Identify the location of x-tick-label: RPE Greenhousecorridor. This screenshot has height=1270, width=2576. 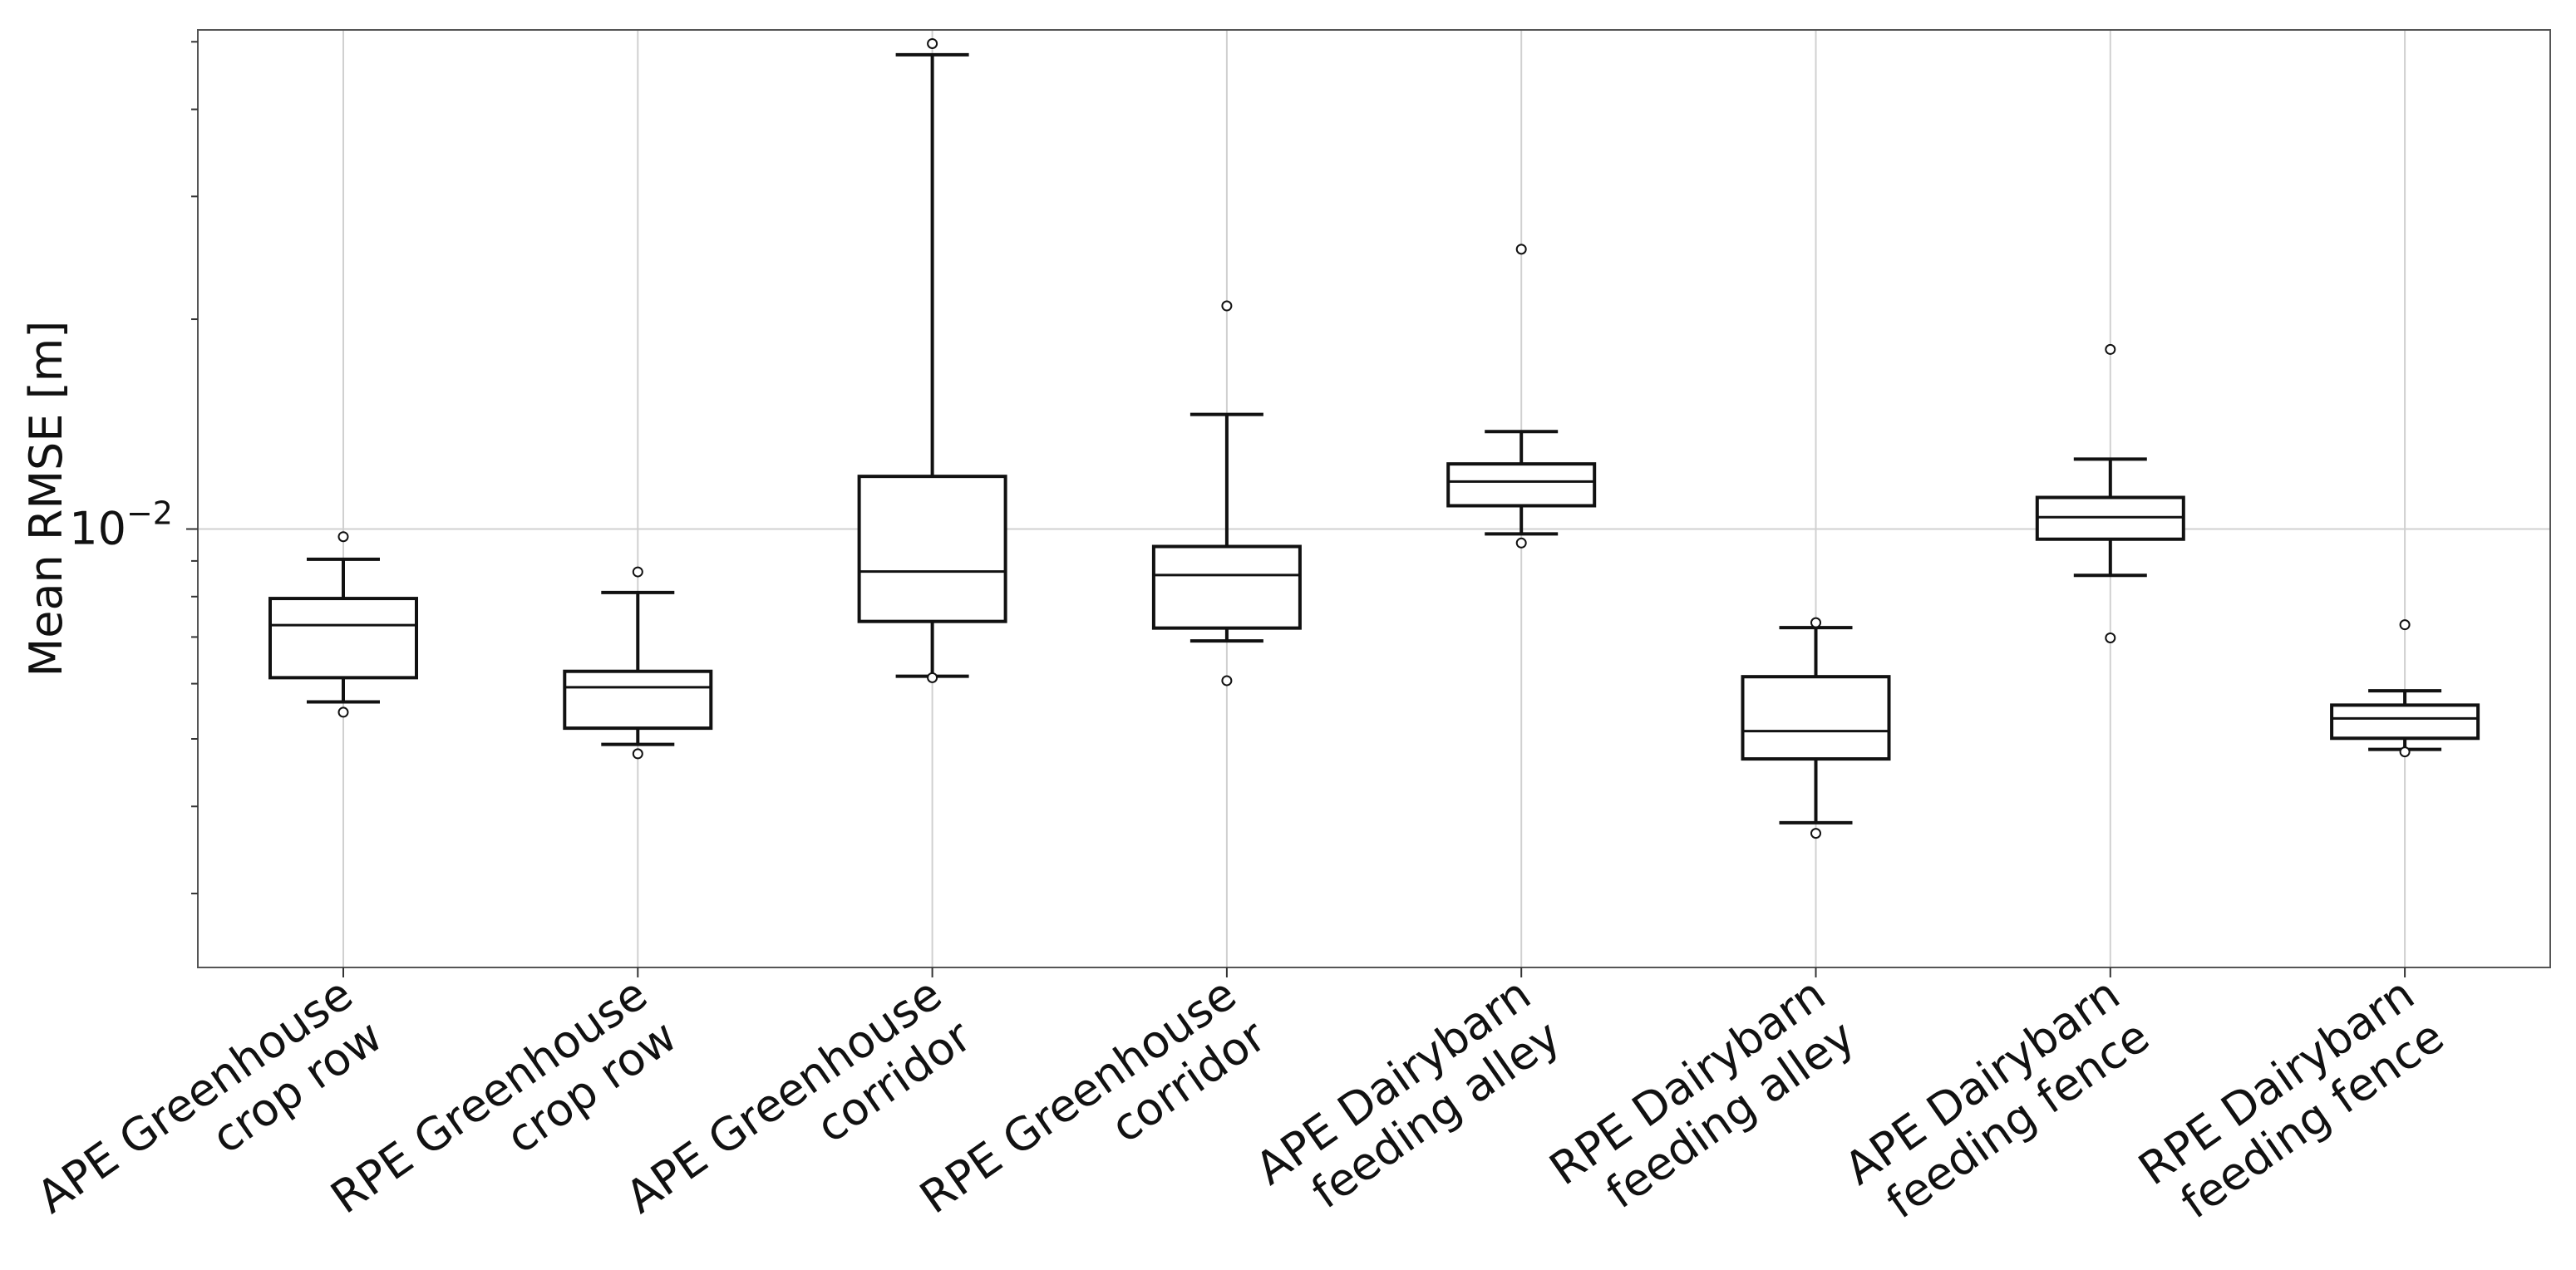
(1092, 1117).